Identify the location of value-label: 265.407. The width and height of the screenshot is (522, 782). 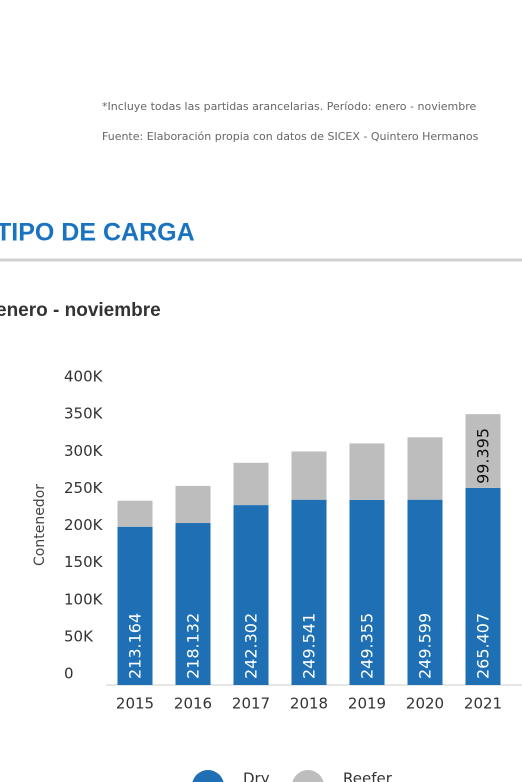
(483, 646).